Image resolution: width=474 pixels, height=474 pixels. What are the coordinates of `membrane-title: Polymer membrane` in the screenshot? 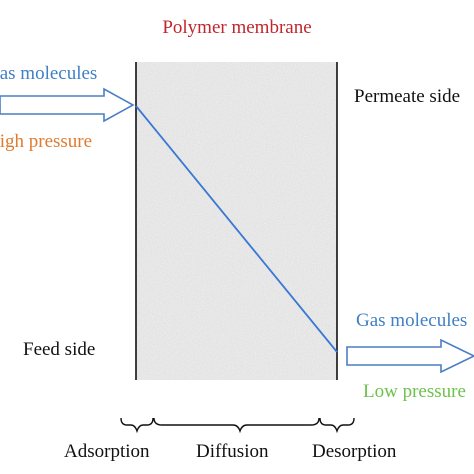 It's located at (237, 27).